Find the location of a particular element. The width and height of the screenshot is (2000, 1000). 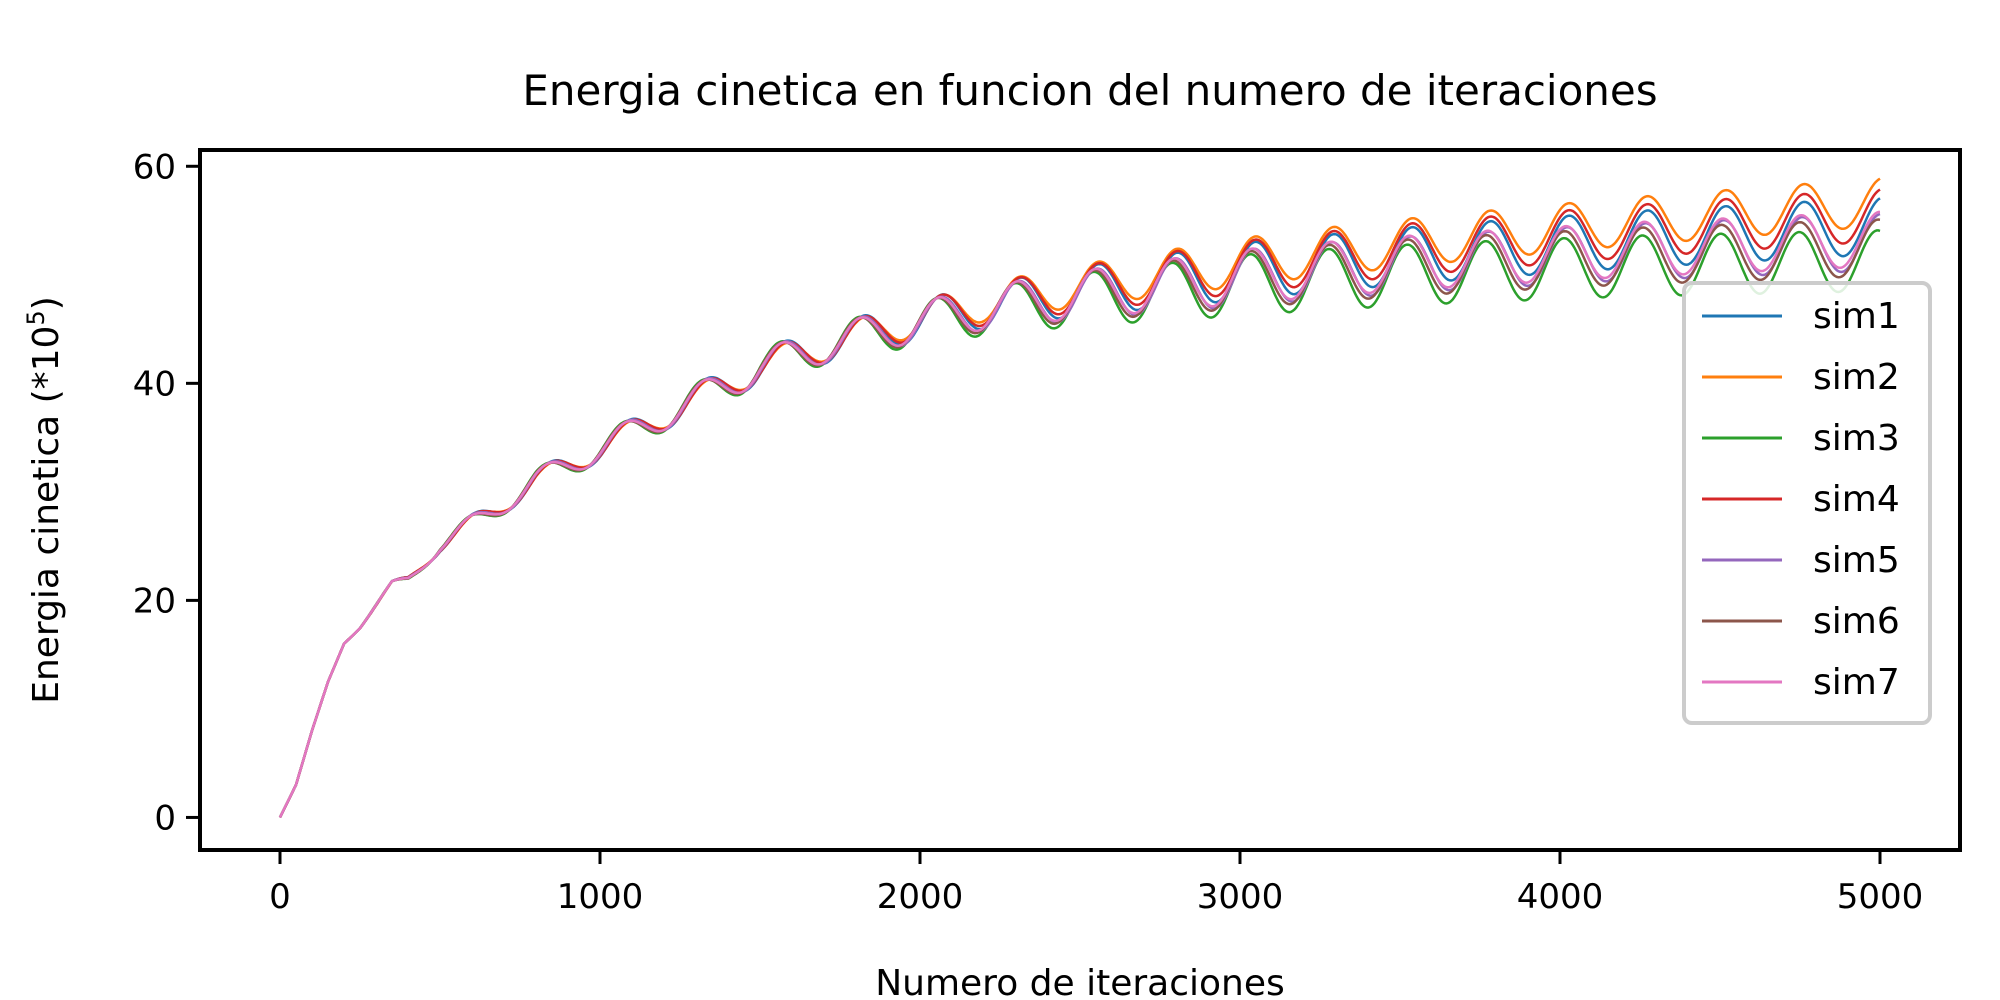

y-axis-label-main: Energia cinetica (*10 is located at coordinates (46, 515).